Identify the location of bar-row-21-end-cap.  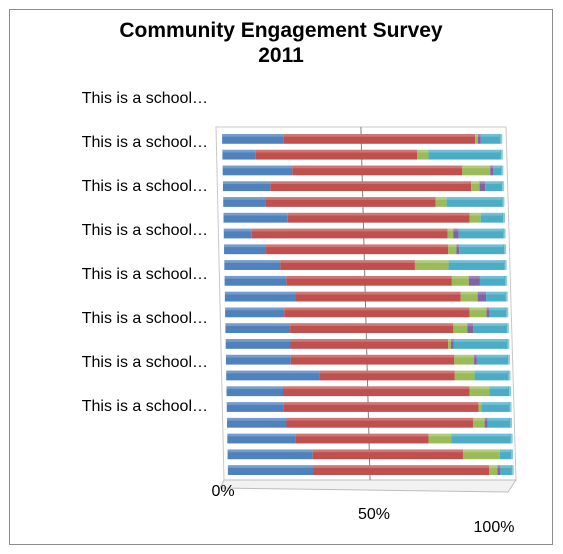
(512, 454).